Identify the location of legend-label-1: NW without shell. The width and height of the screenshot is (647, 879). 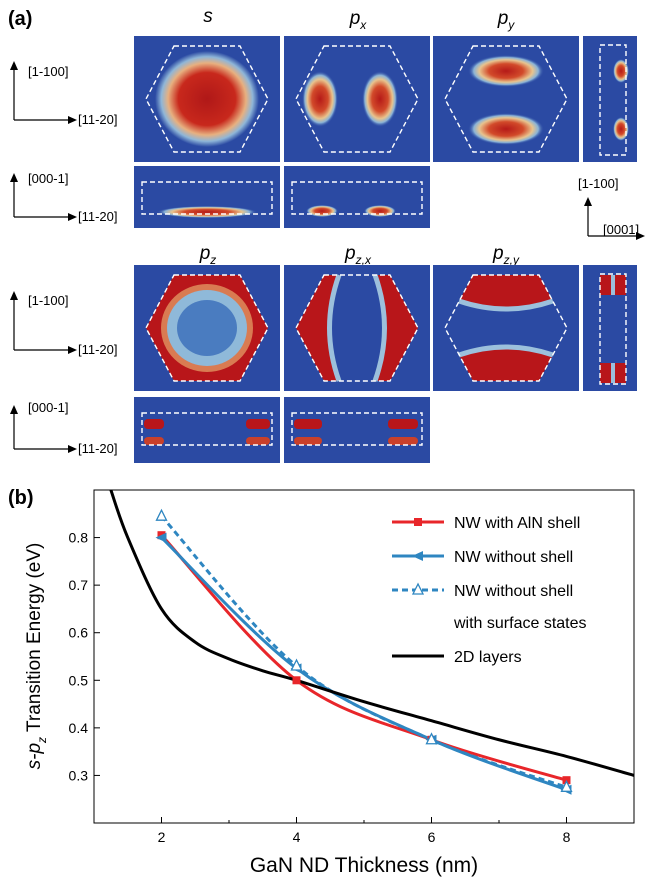
(513, 557).